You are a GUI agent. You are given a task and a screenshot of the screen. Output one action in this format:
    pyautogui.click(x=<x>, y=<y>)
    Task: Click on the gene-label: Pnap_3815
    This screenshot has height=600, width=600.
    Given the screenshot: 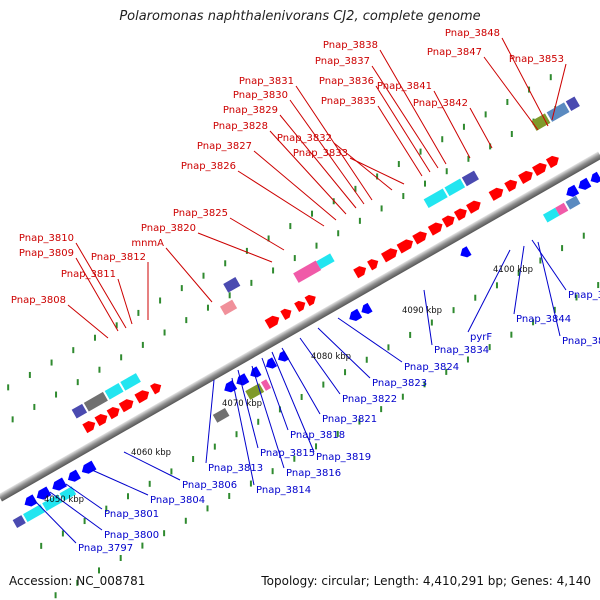 What is the action you would take?
    pyautogui.click(x=287, y=453)
    